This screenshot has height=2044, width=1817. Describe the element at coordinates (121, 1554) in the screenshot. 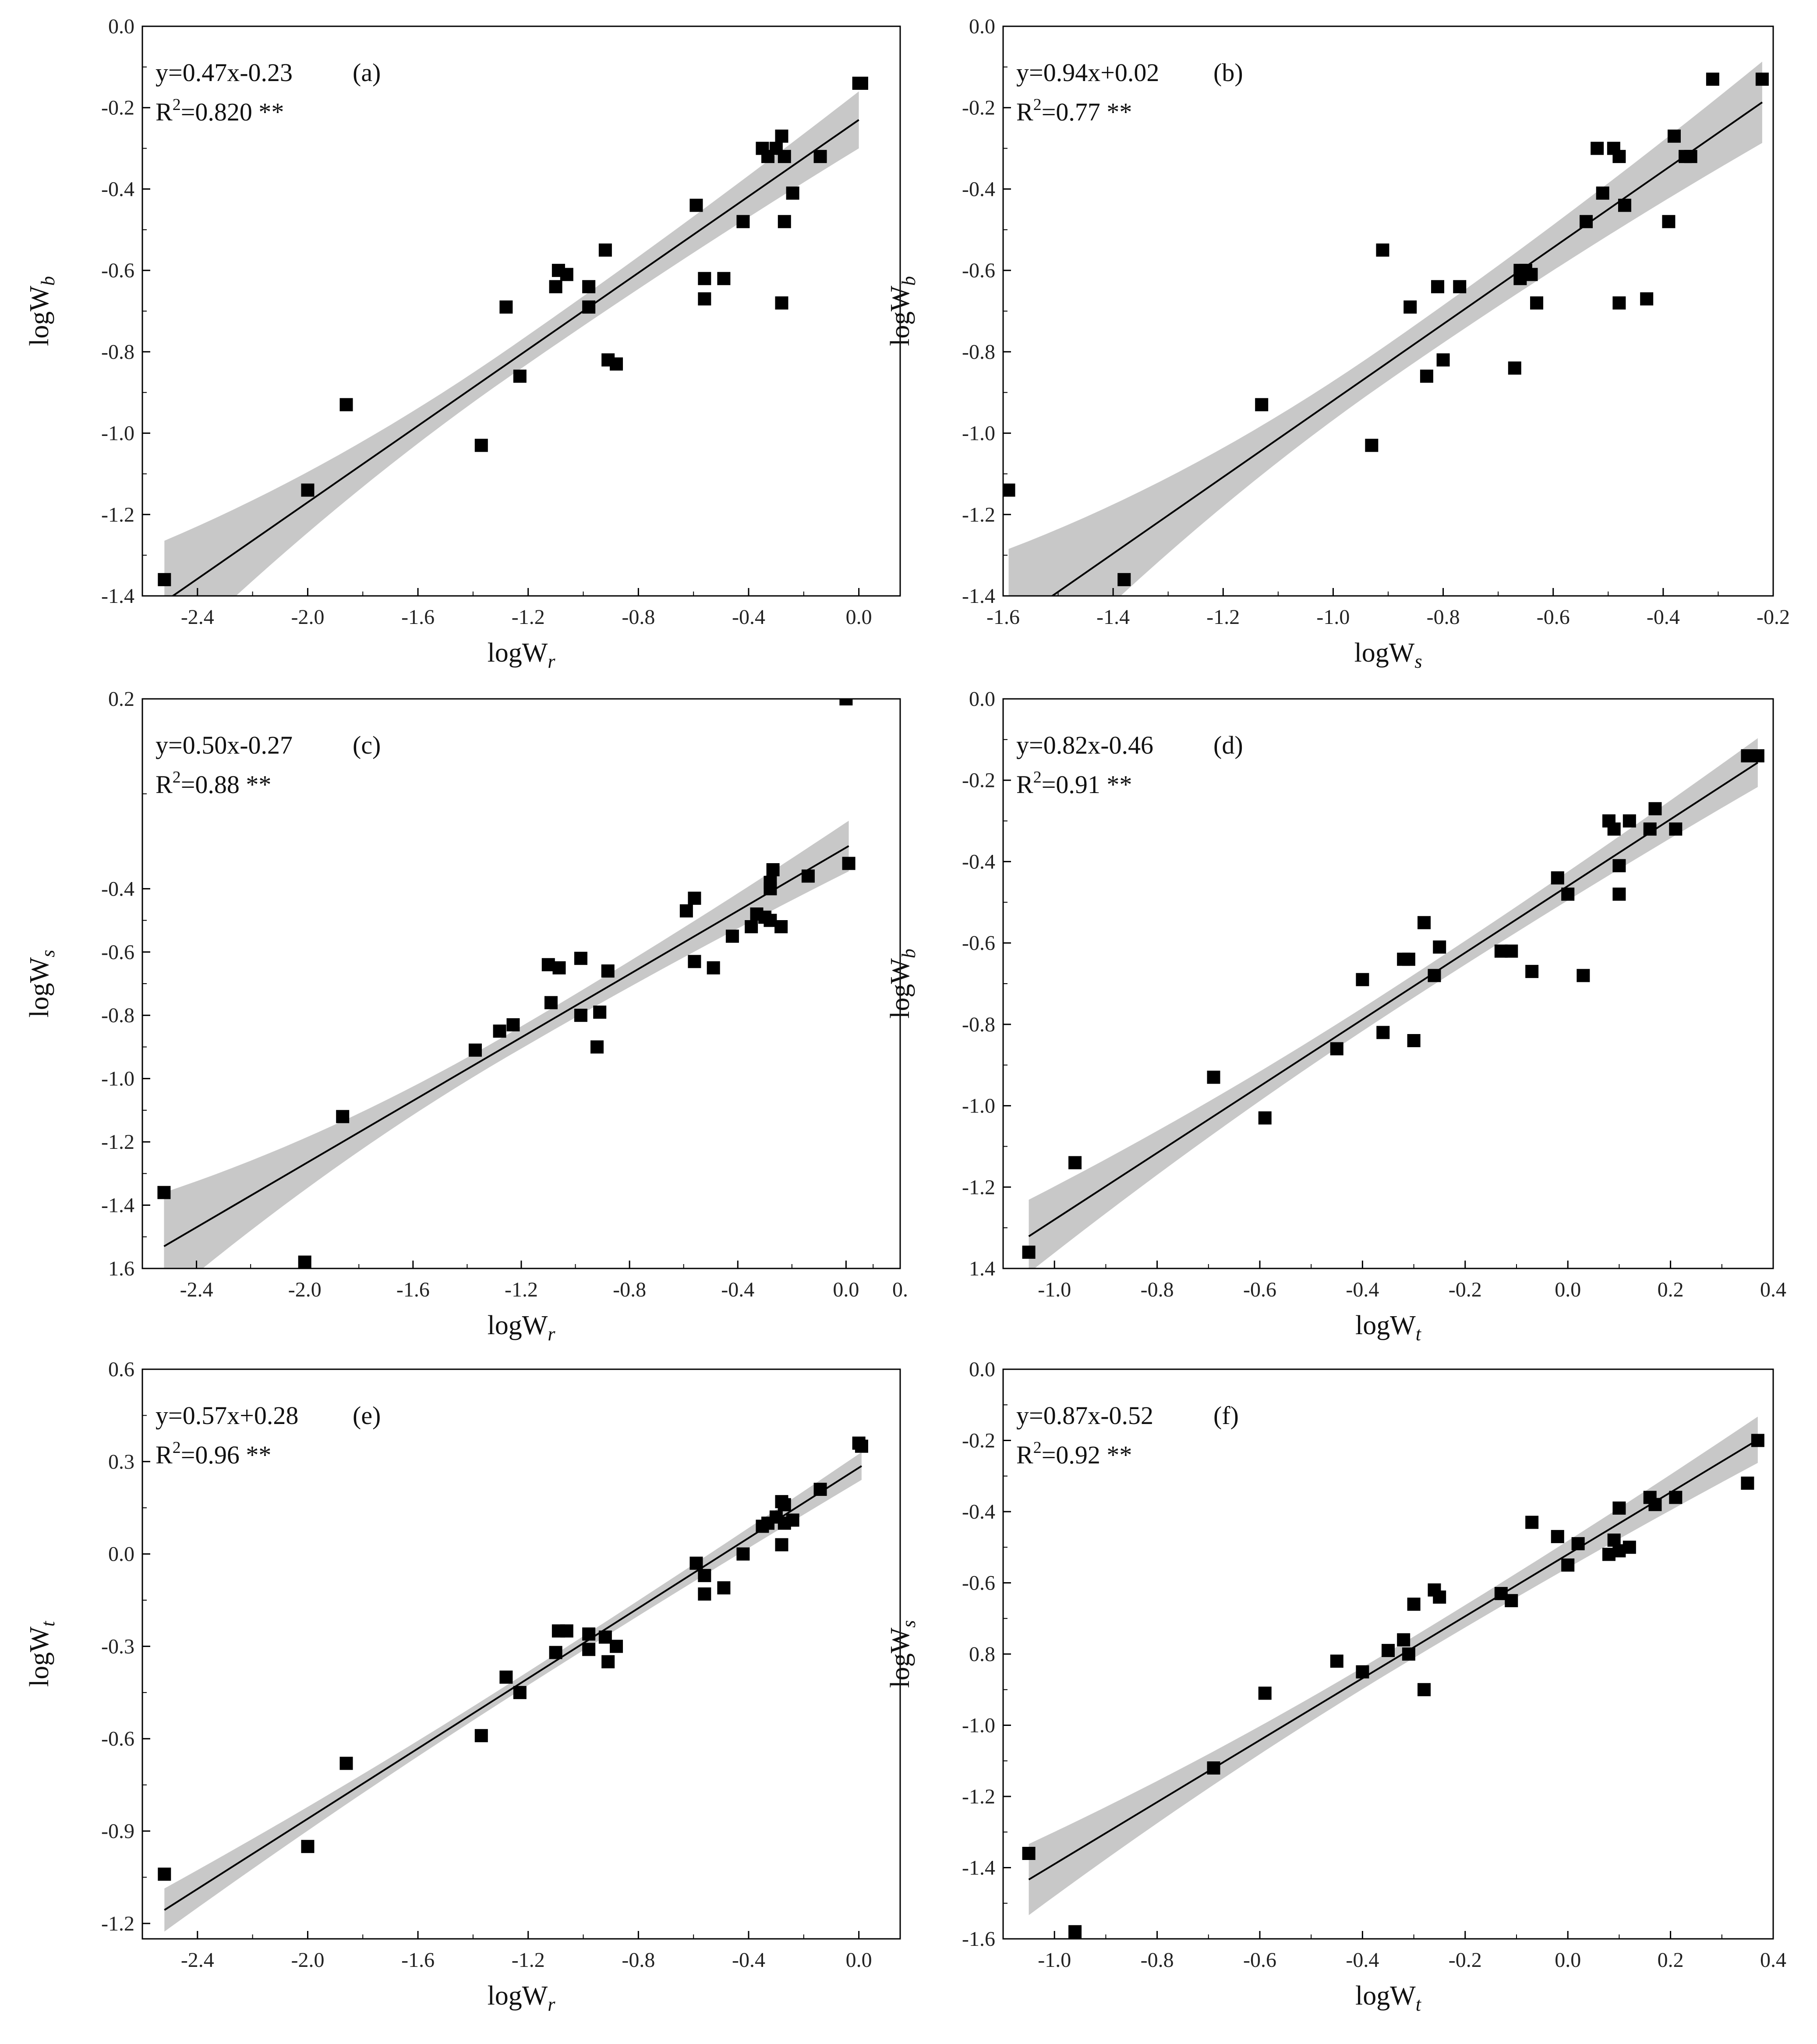

I see `panel-e-y-tick-label: 0.0` at that location.